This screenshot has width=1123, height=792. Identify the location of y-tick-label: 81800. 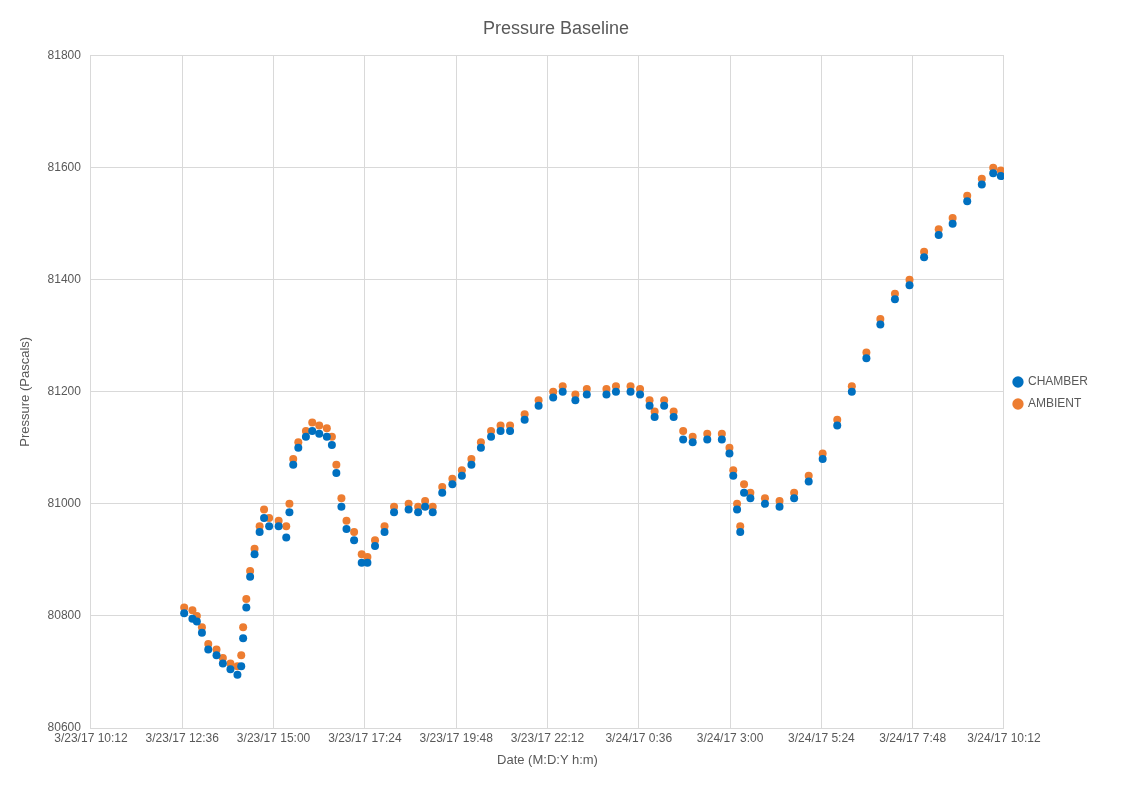
(64, 54).